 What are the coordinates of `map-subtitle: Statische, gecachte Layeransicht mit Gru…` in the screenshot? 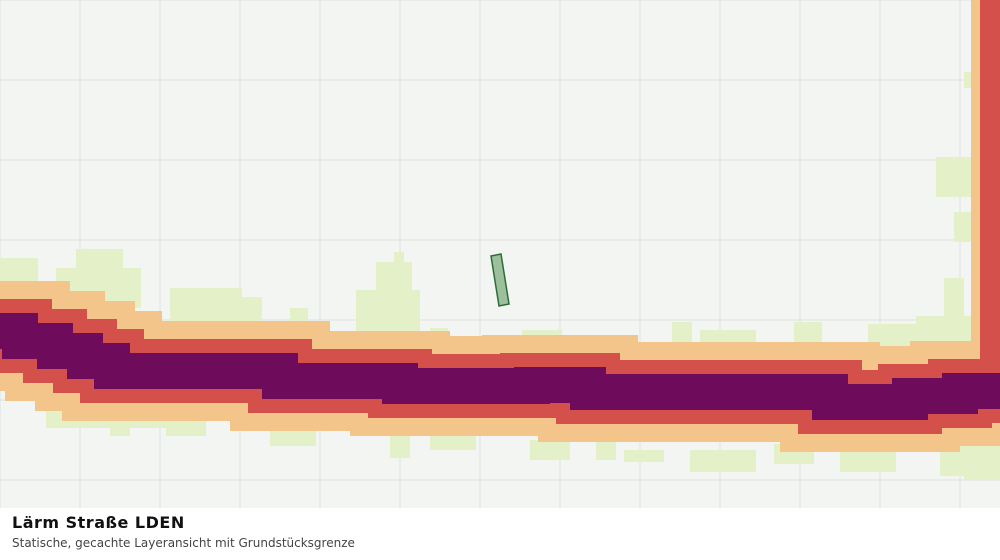 It's located at (183, 543).